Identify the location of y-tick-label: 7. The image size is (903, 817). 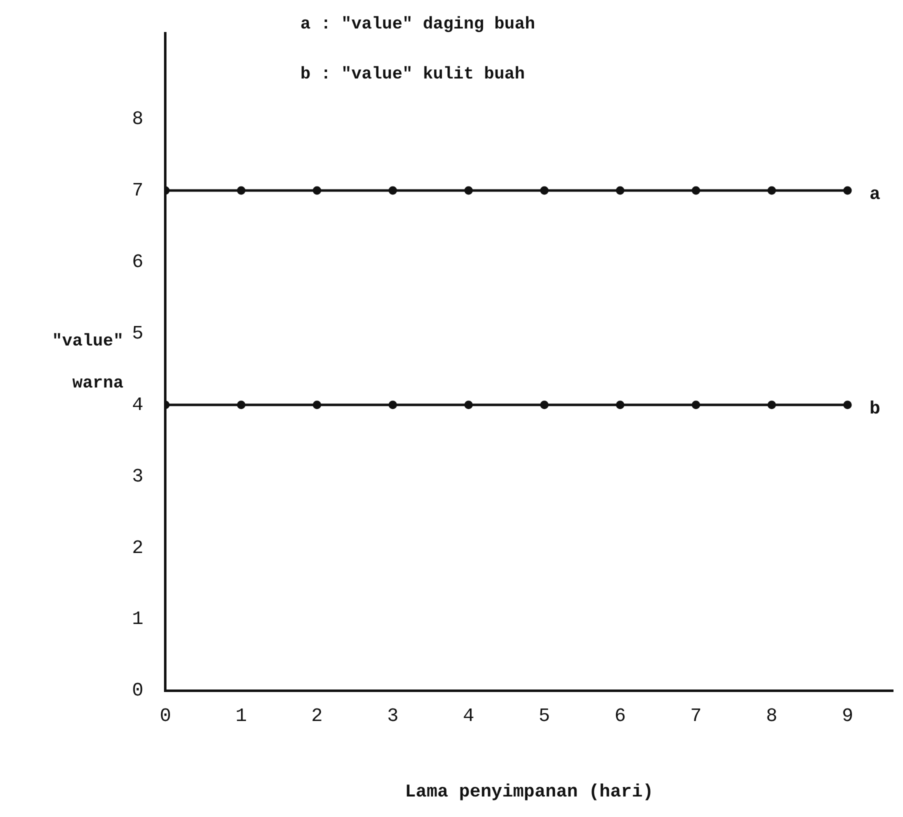
(138, 191).